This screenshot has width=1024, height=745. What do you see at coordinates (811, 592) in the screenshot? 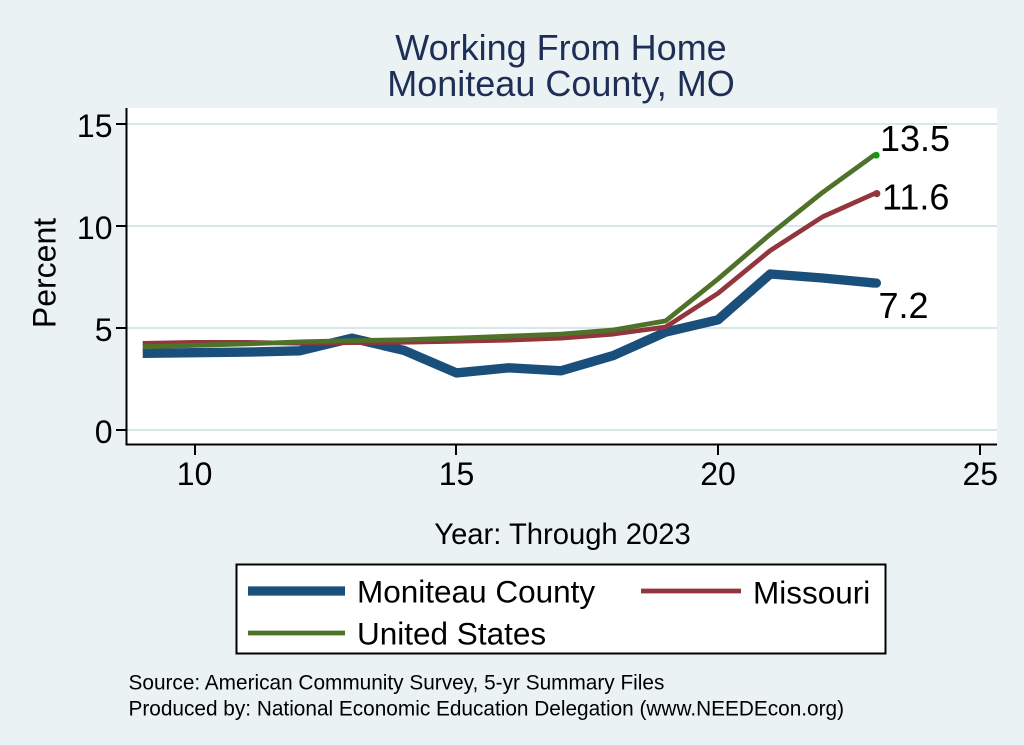
I see `svg-text: Missouri` at bounding box center [811, 592].